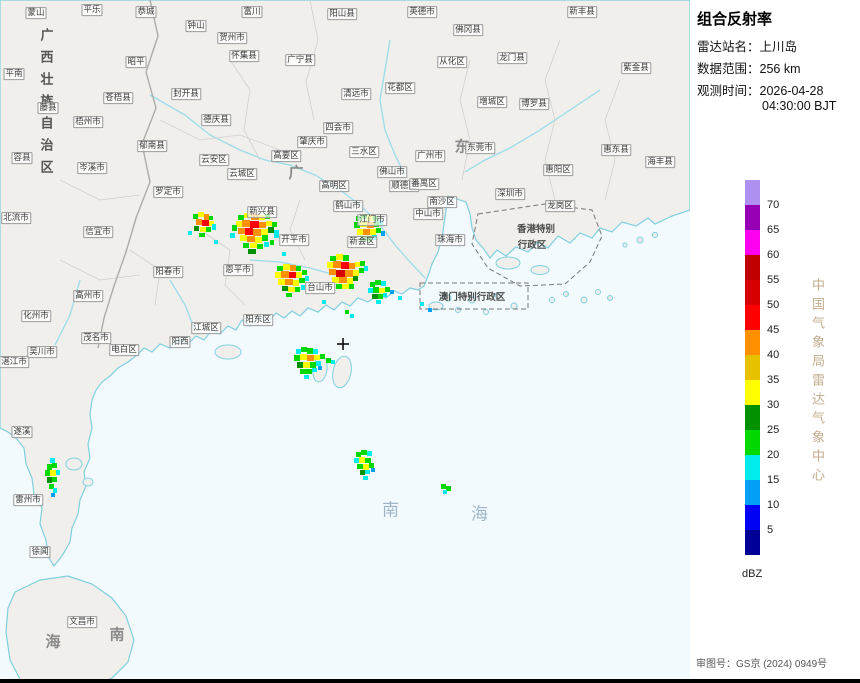  What do you see at coordinates (70, 629) in the screenshot?
I see `hainan-island` at bounding box center [70, 629].